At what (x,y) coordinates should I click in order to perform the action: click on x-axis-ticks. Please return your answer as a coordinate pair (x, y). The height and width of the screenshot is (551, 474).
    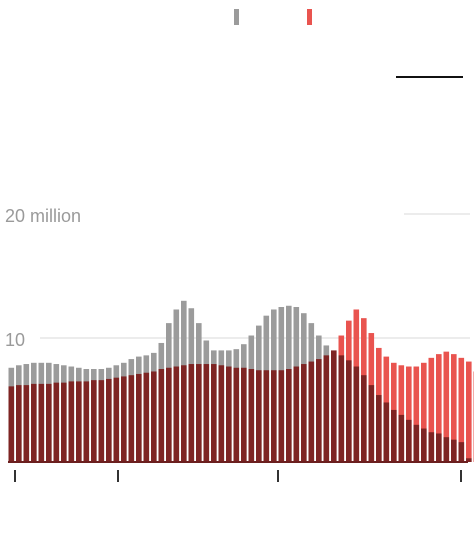
    Looking at the image, I should click on (238, 476).